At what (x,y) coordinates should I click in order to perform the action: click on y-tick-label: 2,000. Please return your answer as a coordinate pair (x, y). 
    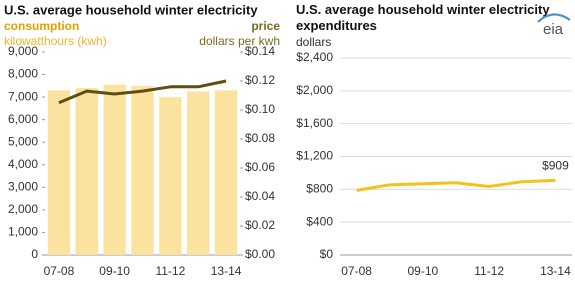
    Looking at the image, I should click on (23, 209).